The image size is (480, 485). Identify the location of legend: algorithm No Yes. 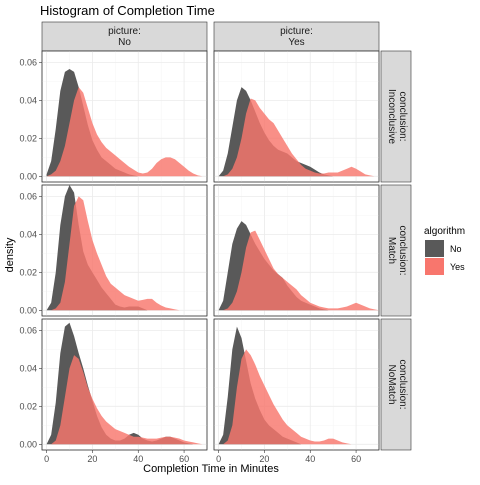
(444, 250).